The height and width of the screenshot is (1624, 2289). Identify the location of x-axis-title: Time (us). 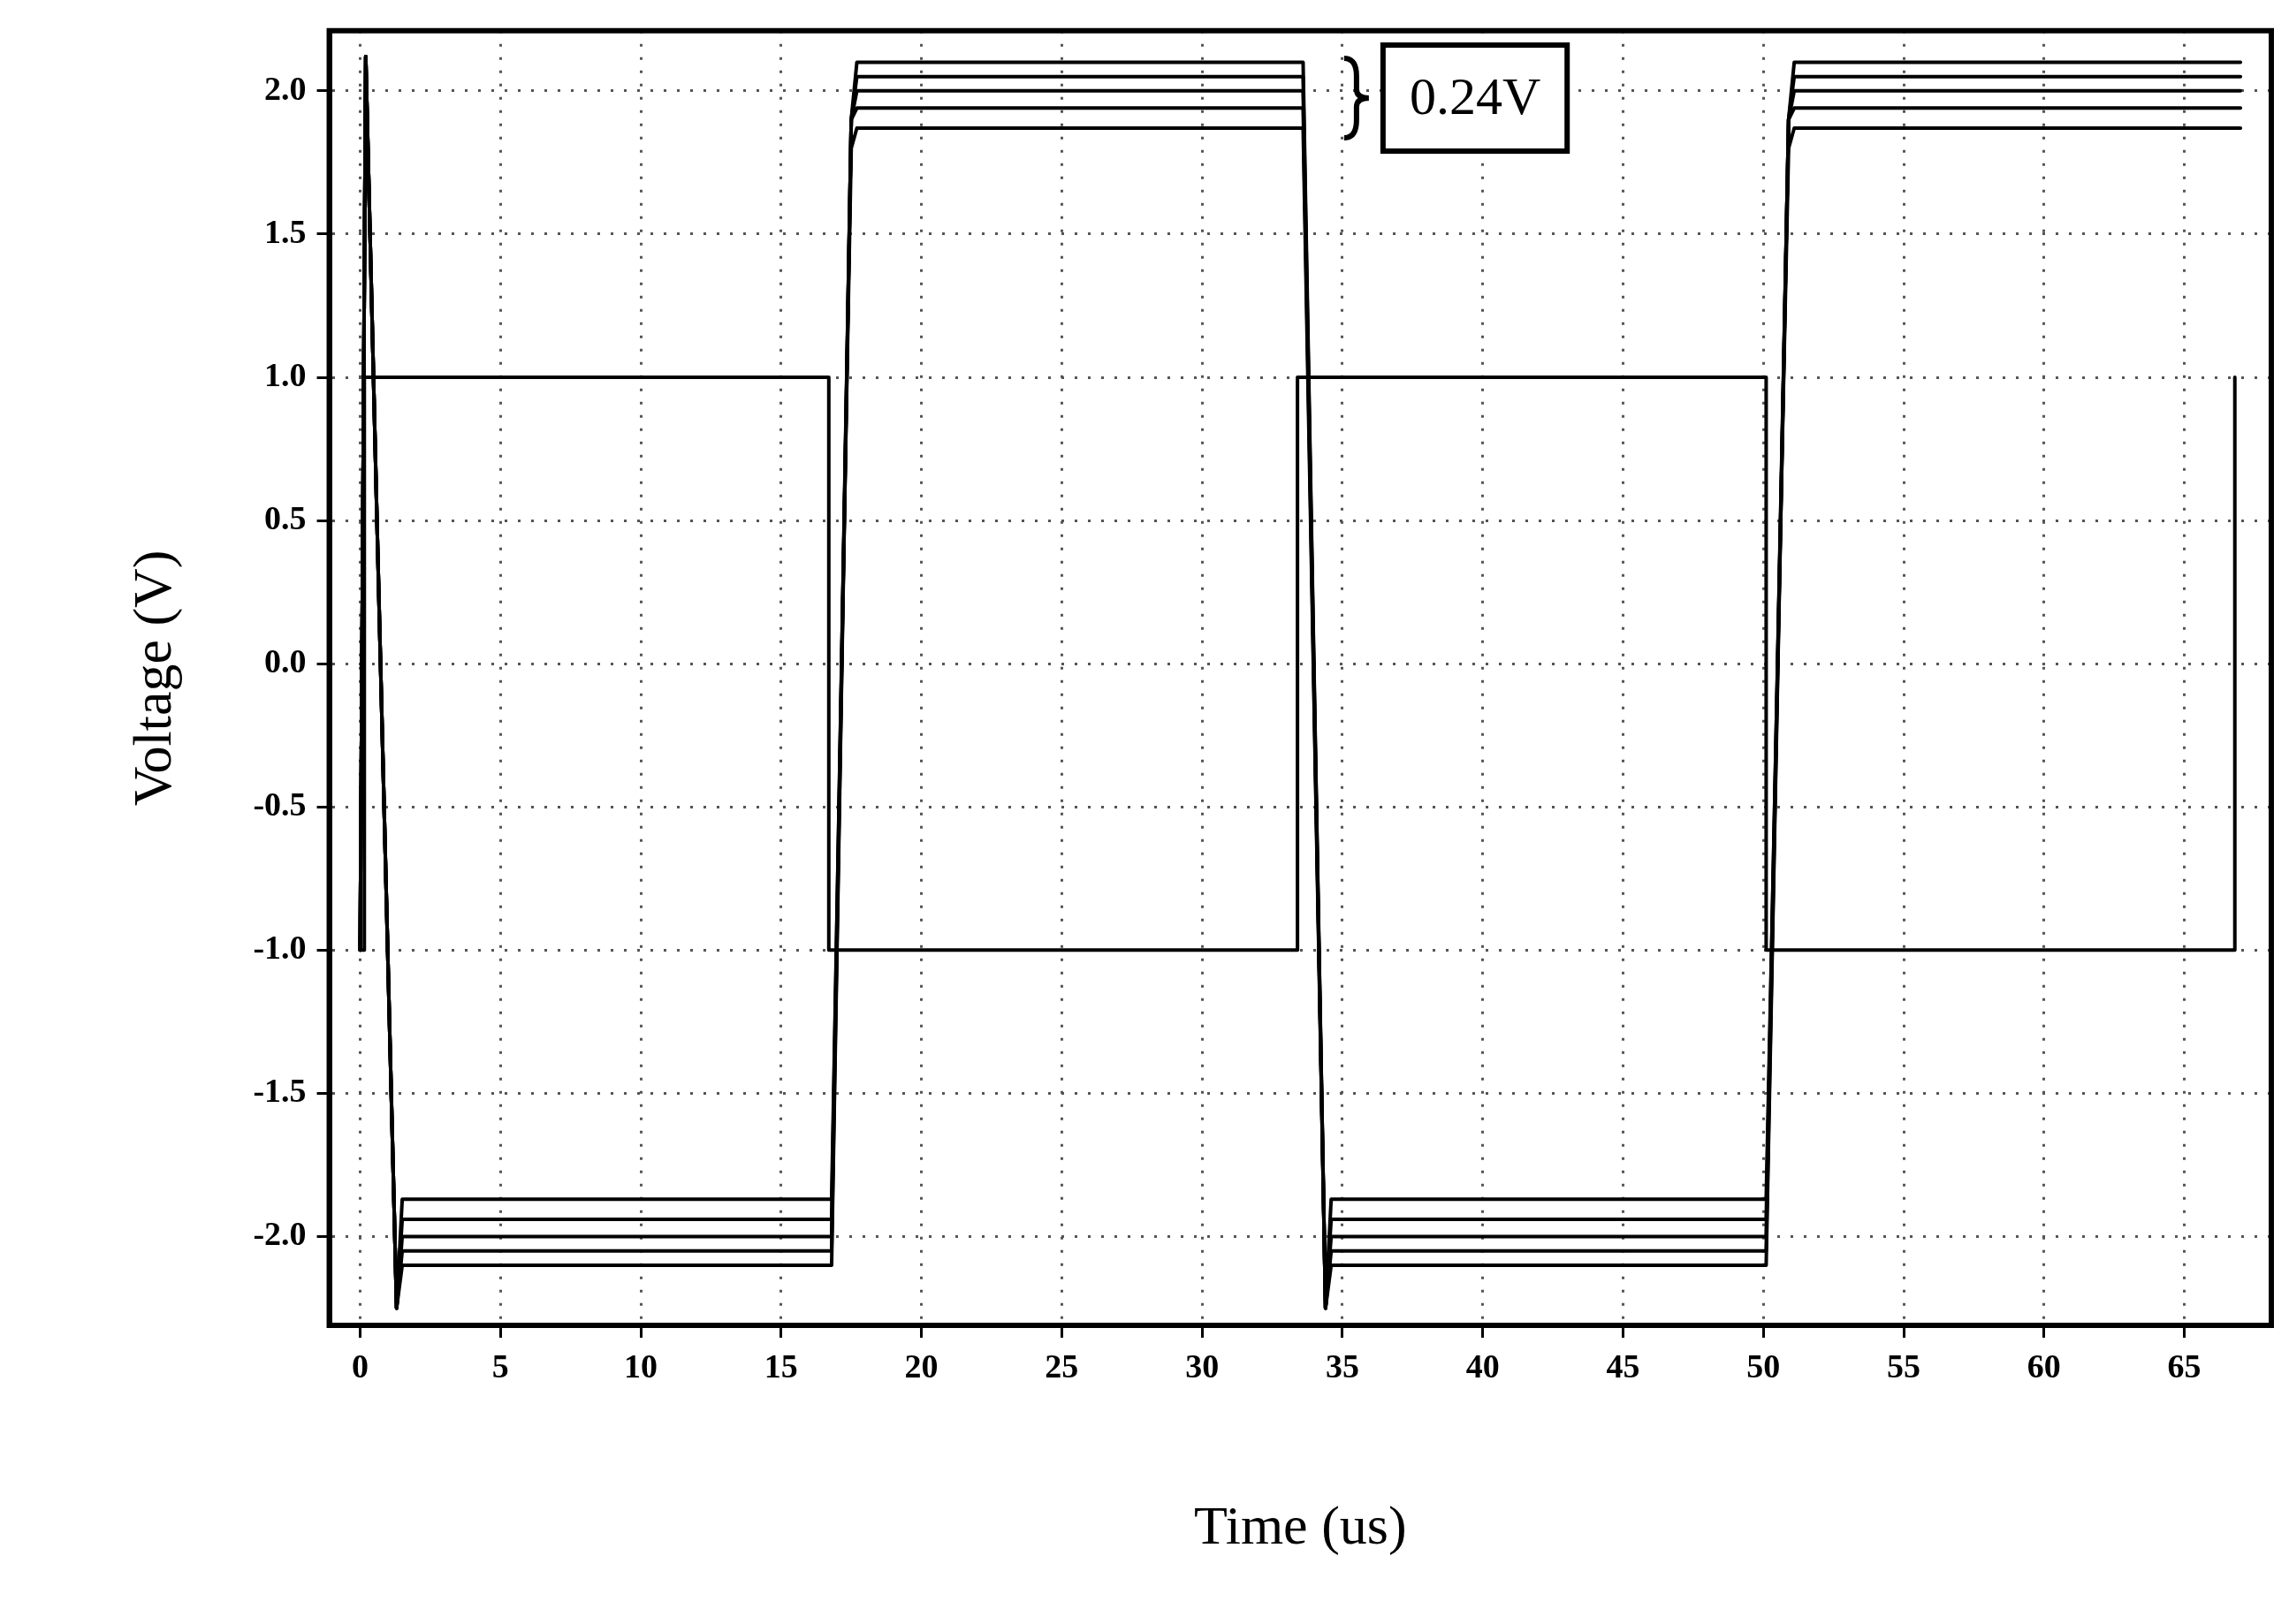
(1300, 1526).